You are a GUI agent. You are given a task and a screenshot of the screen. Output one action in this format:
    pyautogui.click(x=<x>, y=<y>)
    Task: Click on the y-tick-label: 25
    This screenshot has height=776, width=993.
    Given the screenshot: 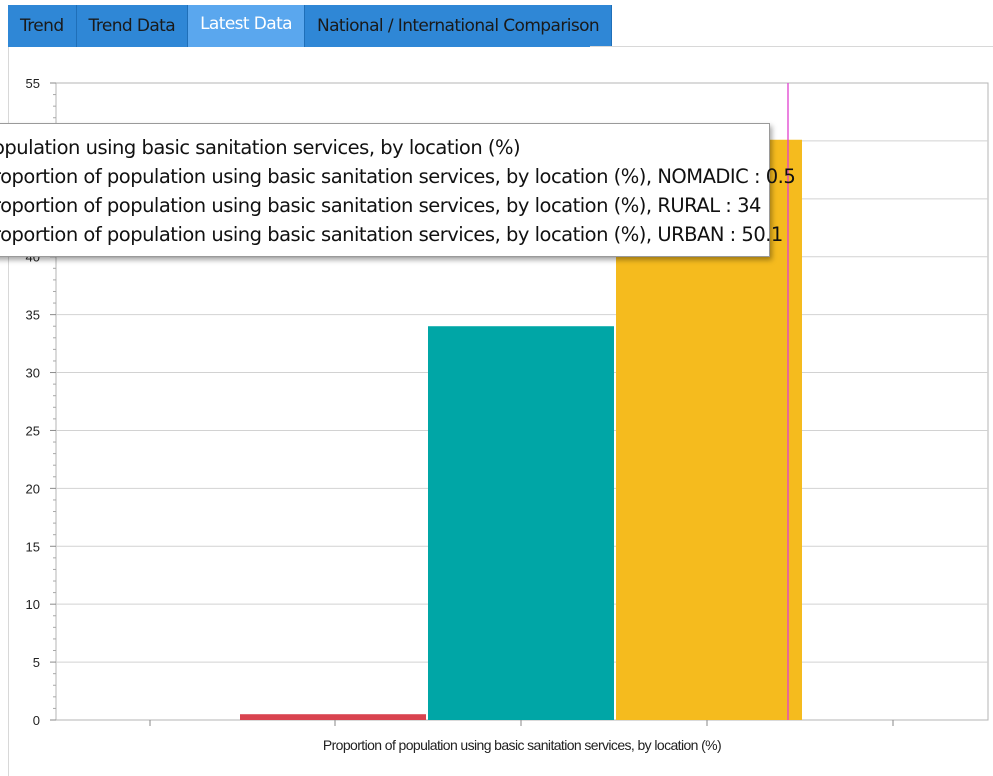 What is the action you would take?
    pyautogui.click(x=33, y=430)
    